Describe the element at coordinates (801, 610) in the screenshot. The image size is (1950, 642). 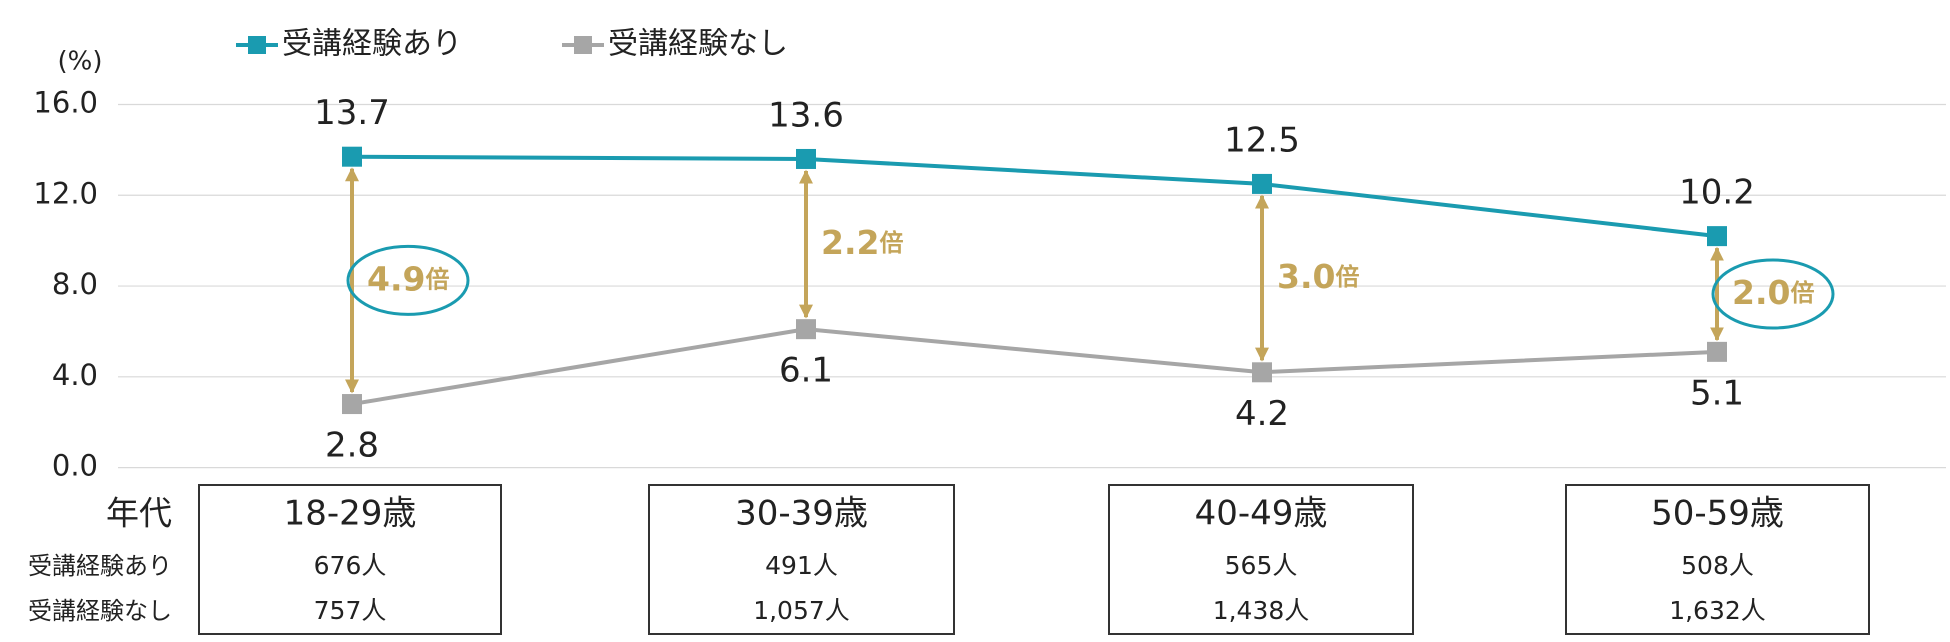
I see `count-cell: 1,057人` at that location.